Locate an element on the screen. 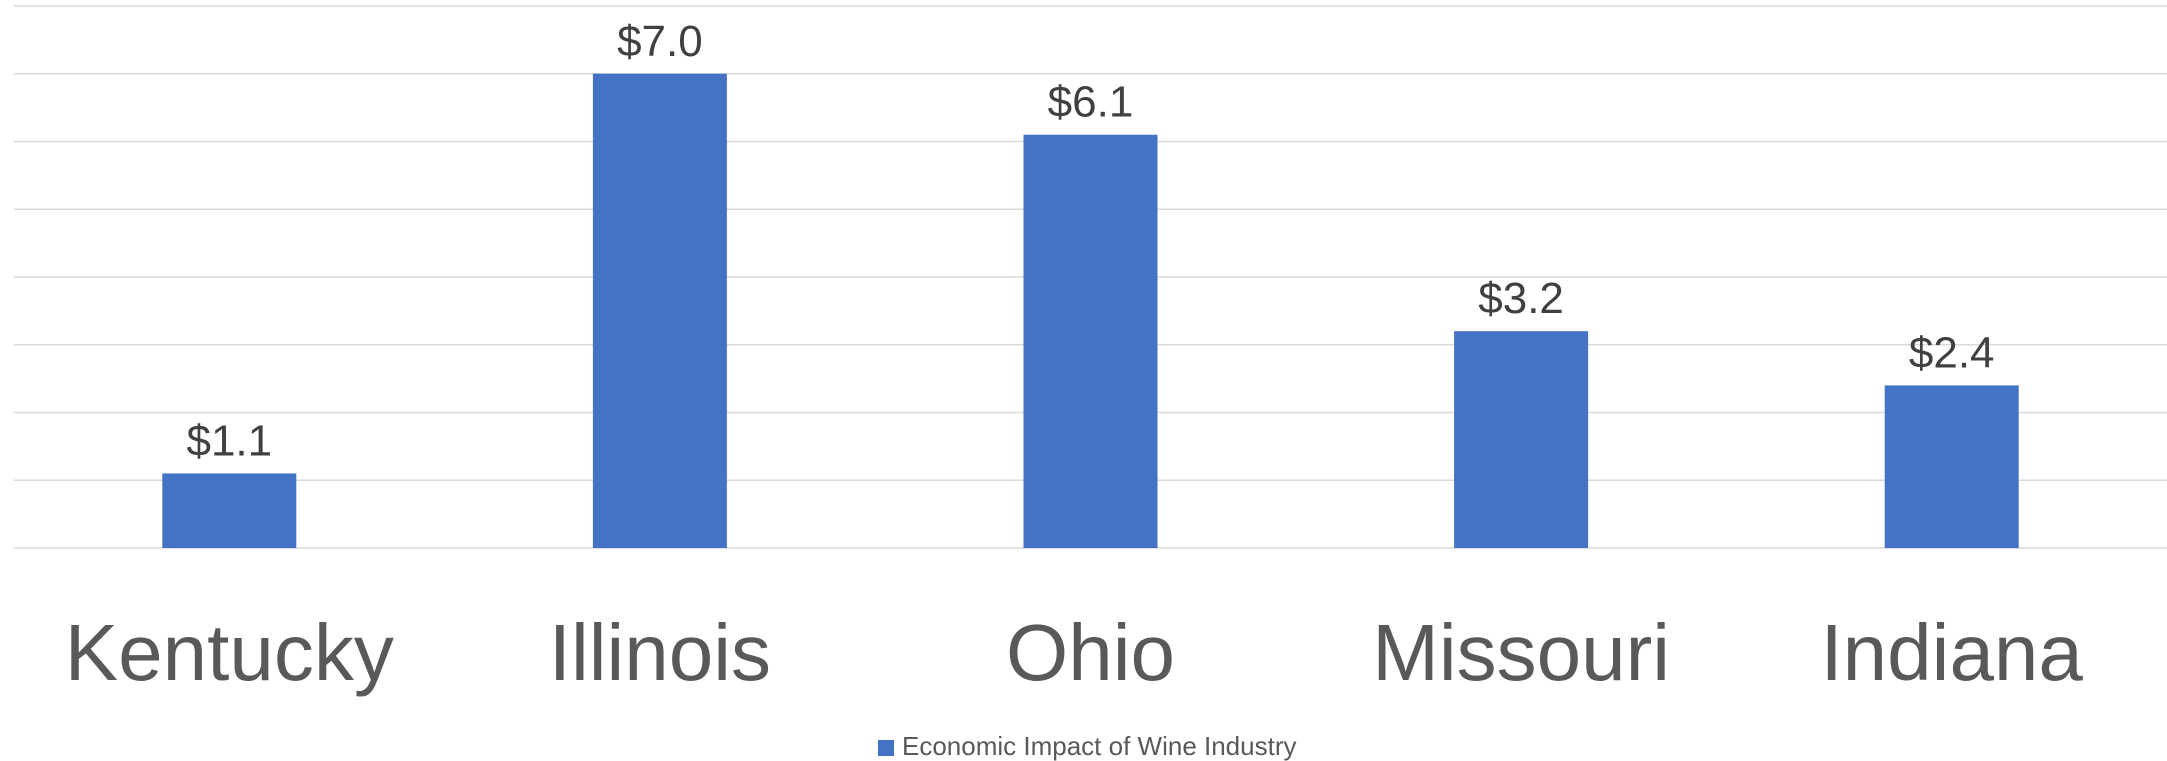 This screenshot has height=761, width=2167. legend-swatch is located at coordinates (886, 748).